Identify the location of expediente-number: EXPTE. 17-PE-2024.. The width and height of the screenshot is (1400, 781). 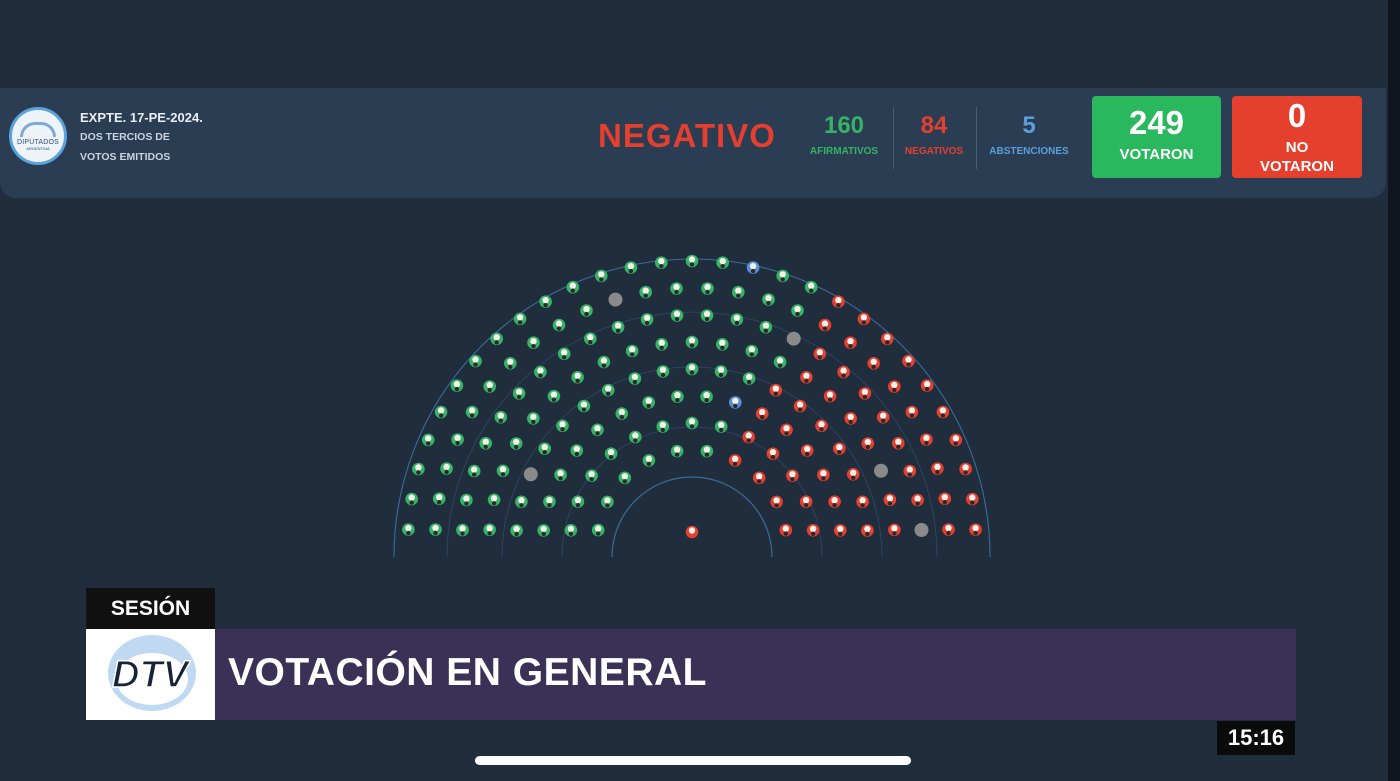
(141, 117).